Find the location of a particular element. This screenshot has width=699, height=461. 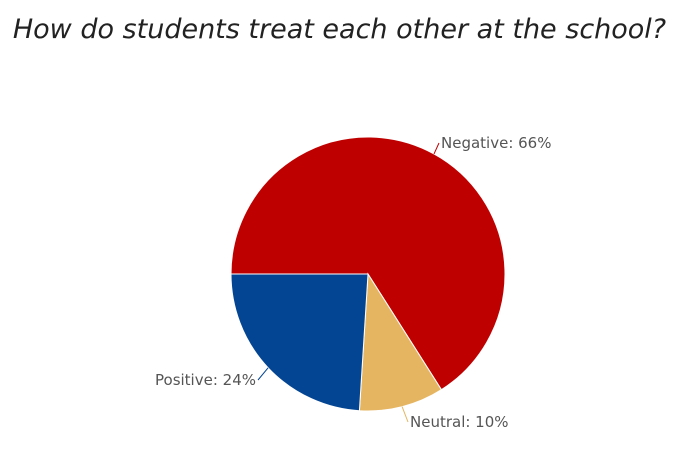

leader-line-positive is located at coordinates (263, 374).